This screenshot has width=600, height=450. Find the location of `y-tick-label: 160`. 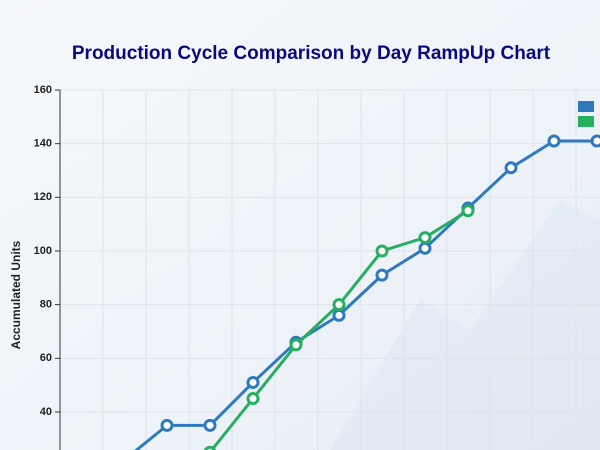

y-tick-label: 160 is located at coordinates (43, 90).